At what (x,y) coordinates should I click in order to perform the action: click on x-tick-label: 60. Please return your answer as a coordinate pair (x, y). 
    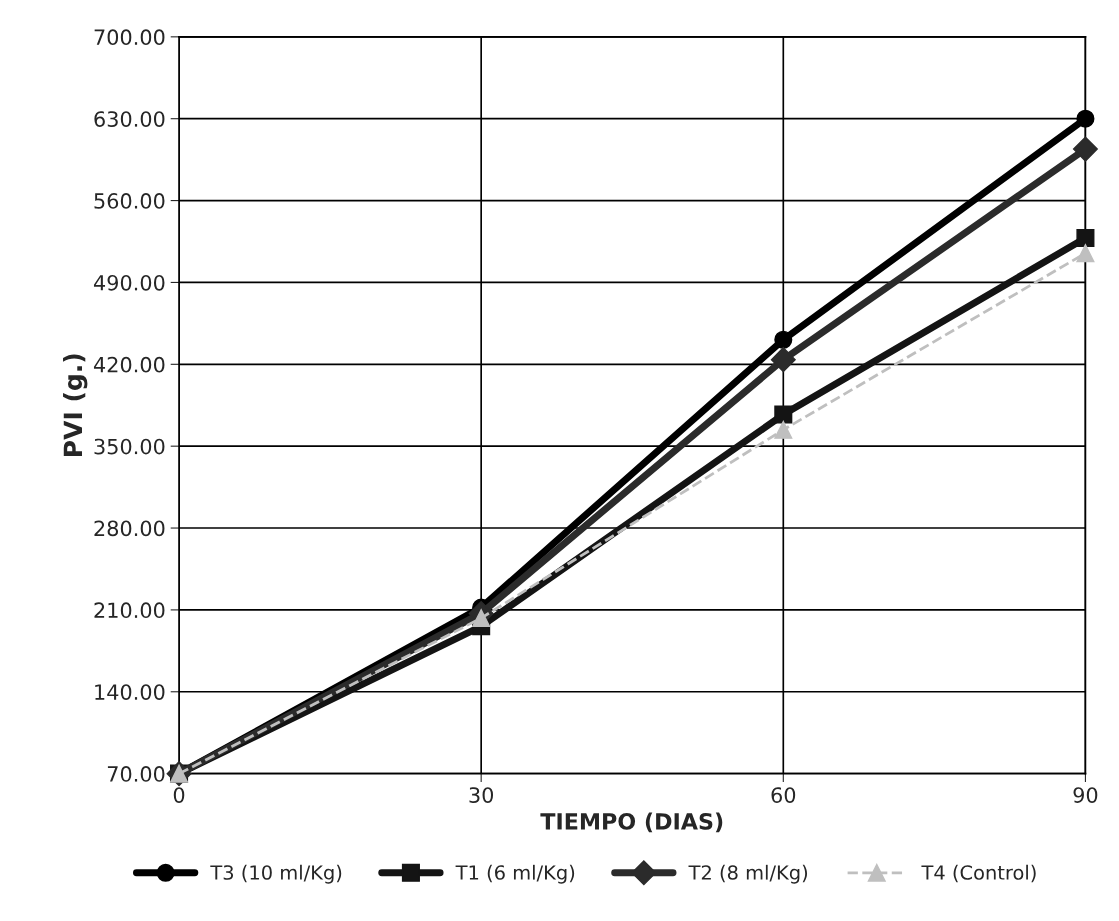
    Looking at the image, I should click on (783, 795).